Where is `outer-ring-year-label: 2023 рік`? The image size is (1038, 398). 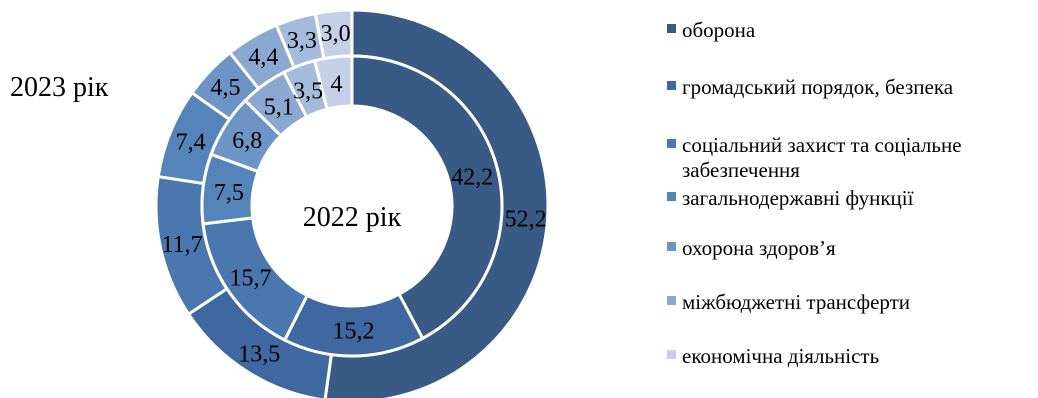 outer-ring-year-label: 2023 рік is located at coordinates (59, 87).